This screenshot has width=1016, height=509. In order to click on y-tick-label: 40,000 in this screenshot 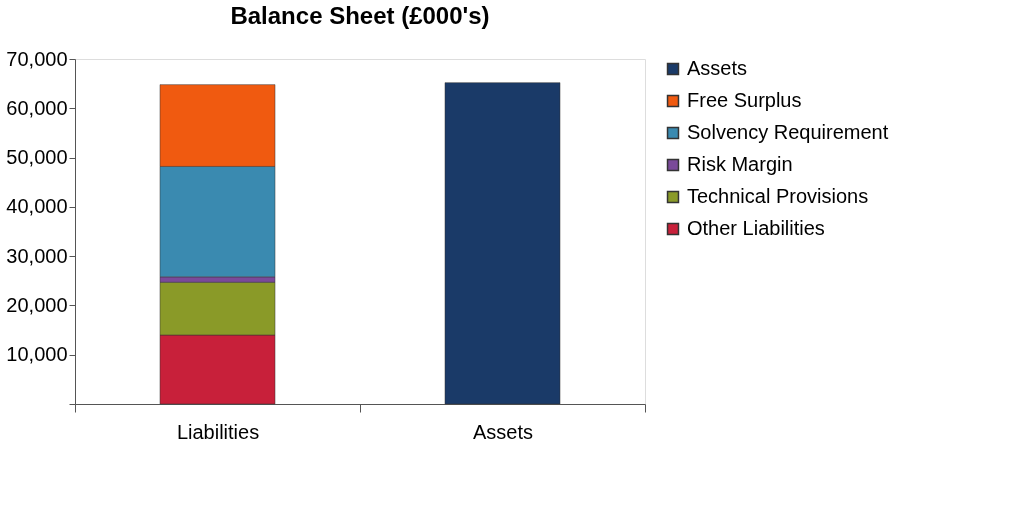, I will do `click(37, 206)`.